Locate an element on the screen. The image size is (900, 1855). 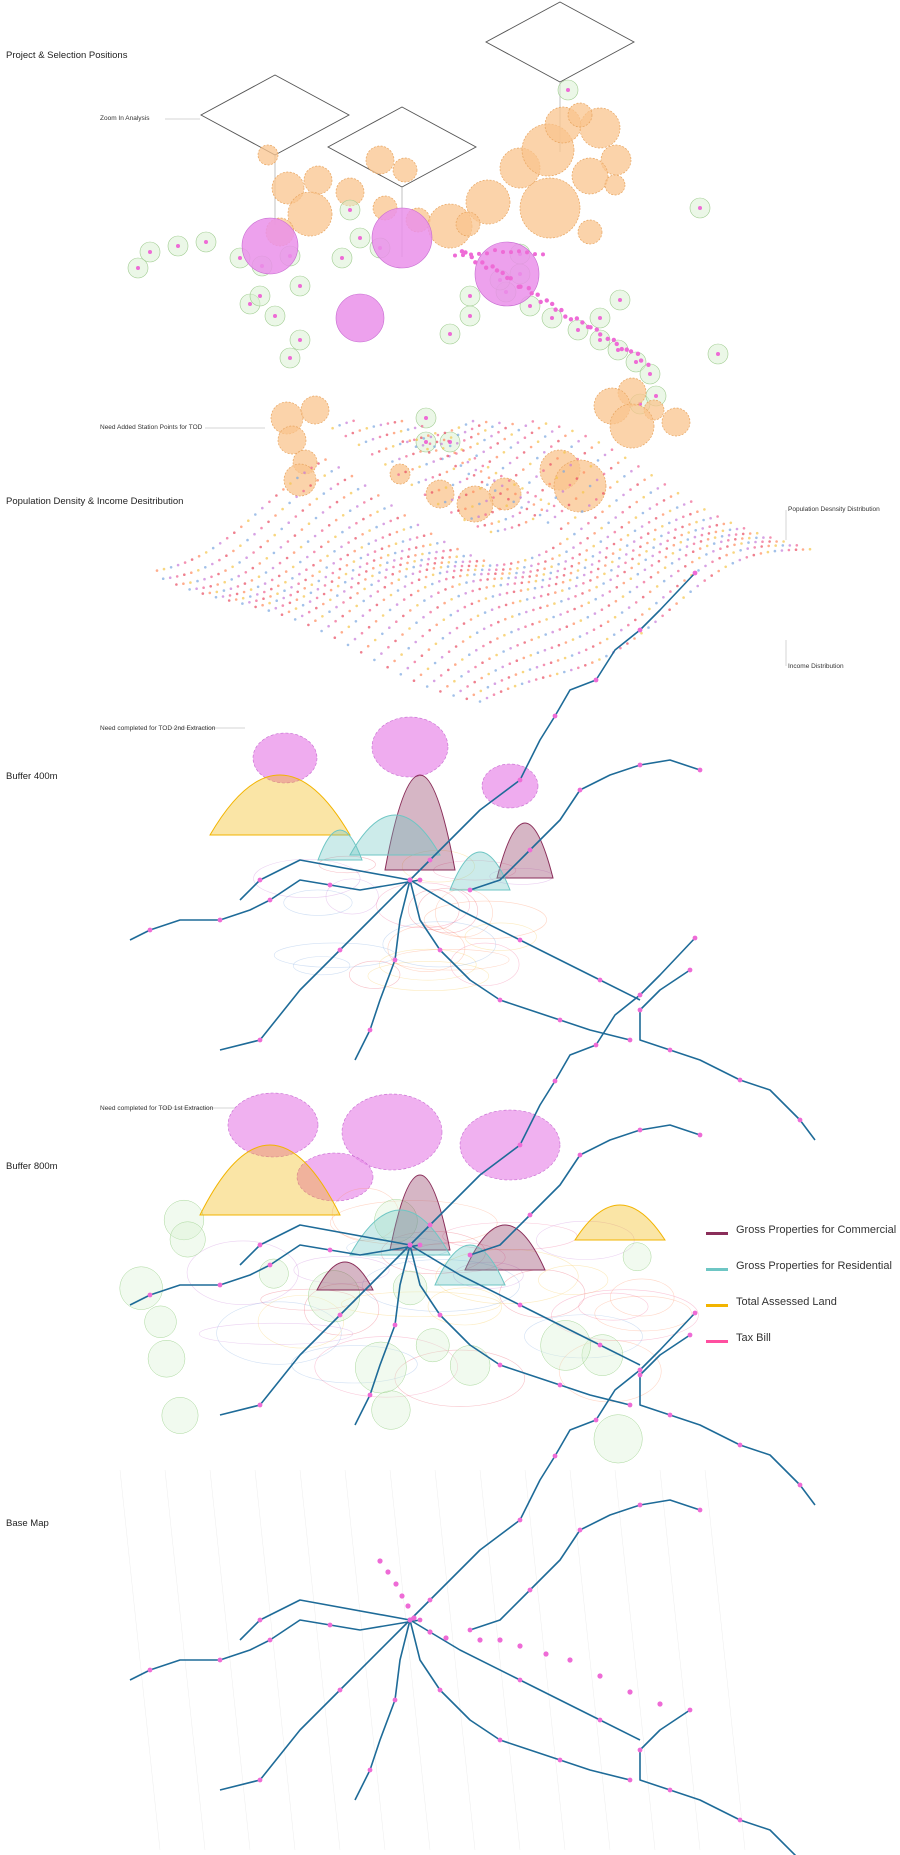
transit-line is located at coordinates (382, 1335).